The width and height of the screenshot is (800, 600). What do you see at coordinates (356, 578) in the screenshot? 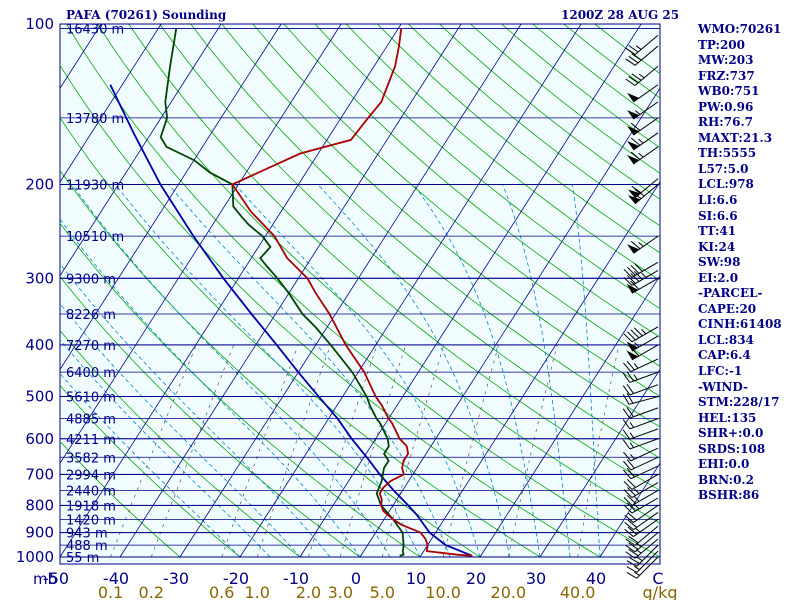
I see `temperature-tick-label: 0` at bounding box center [356, 578].